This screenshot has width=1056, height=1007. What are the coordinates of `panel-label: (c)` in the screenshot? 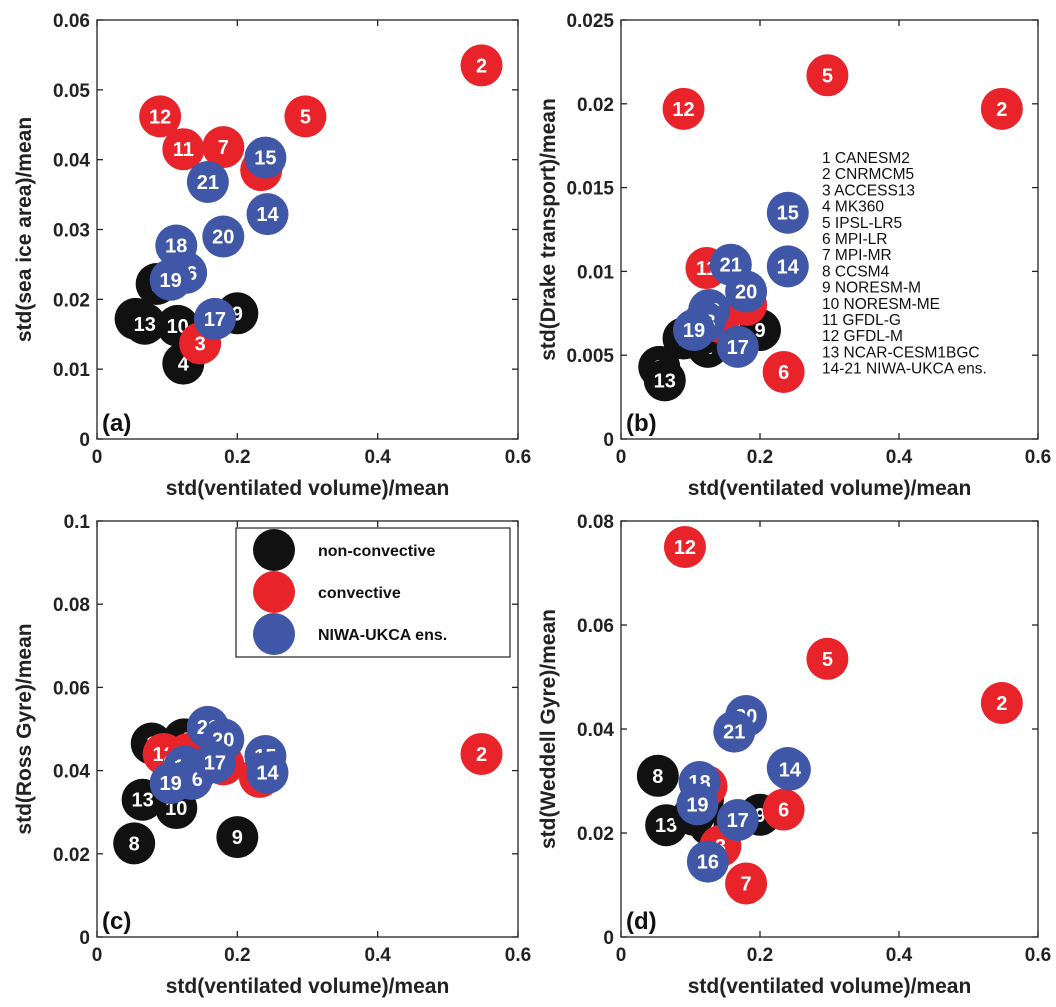 It's located at (116, 921).